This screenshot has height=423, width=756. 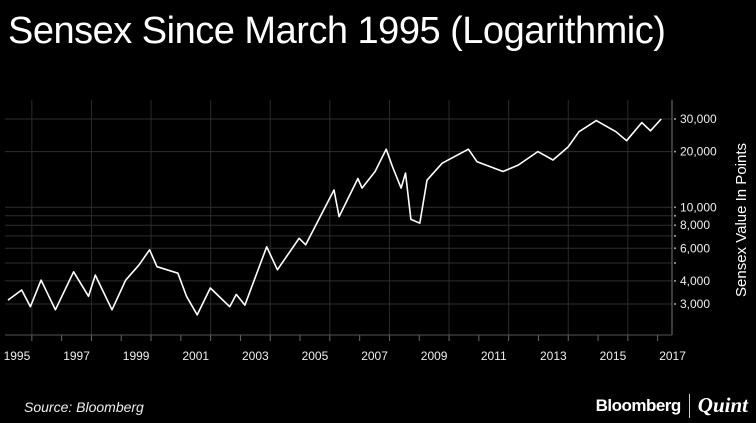 What do you see at coordinates (695, 248) in the screenshot?
I see `y-tick-label: 6,000` at bounding box center [695, 248].